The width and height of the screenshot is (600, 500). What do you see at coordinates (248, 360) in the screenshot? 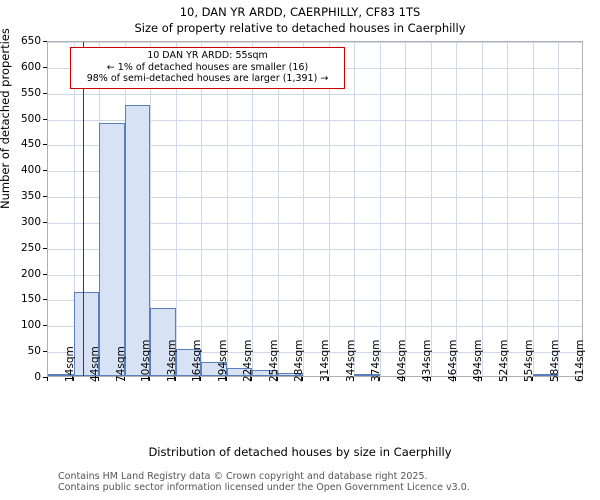
I see `x-tick-label: 224sqm` at bounding box center [248, 360].